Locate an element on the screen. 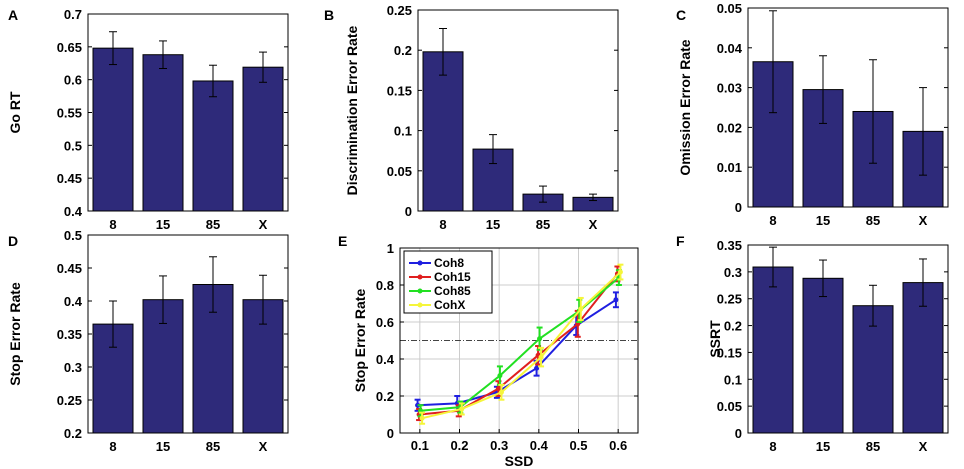  y-tick-label: 0.65 is located at coordinates (69, 47).